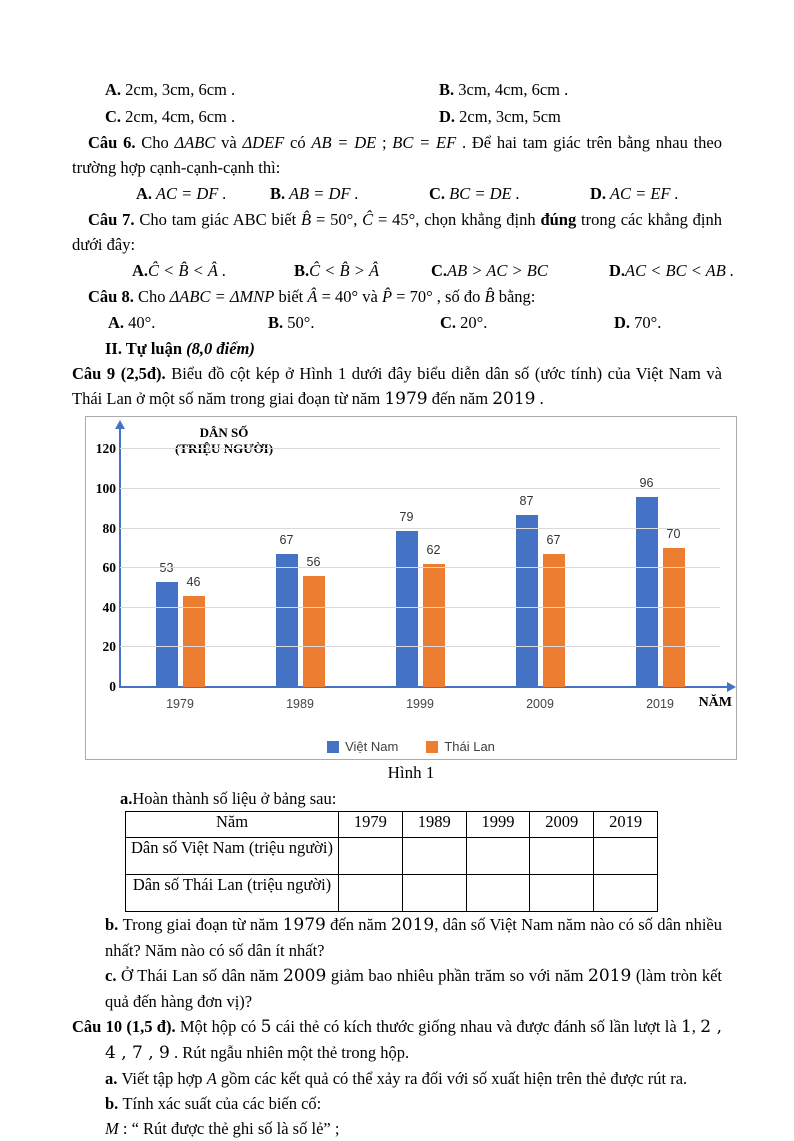 This screenshot has height=1141, width=794. I want to click on answer-option-text: AB > AC > BC, so click(497, 270).